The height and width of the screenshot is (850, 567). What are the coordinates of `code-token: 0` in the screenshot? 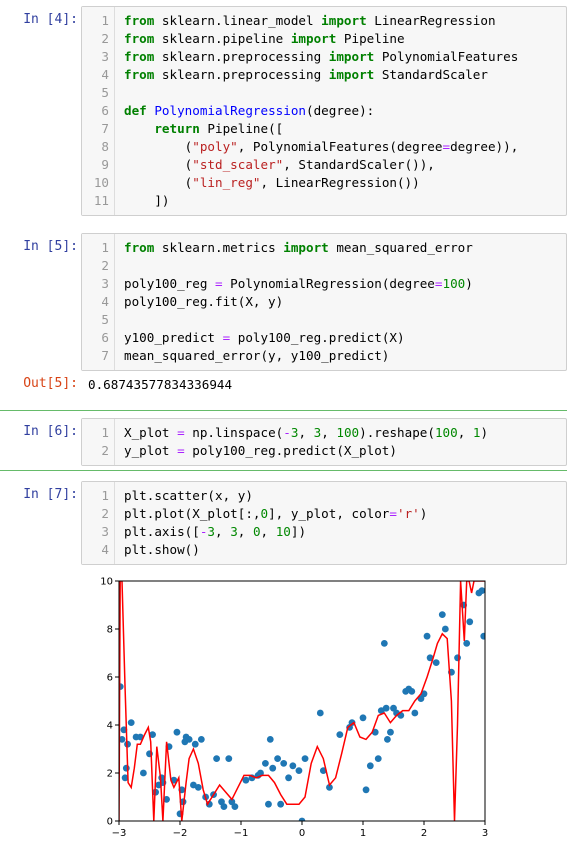 It's located at (264, 513).